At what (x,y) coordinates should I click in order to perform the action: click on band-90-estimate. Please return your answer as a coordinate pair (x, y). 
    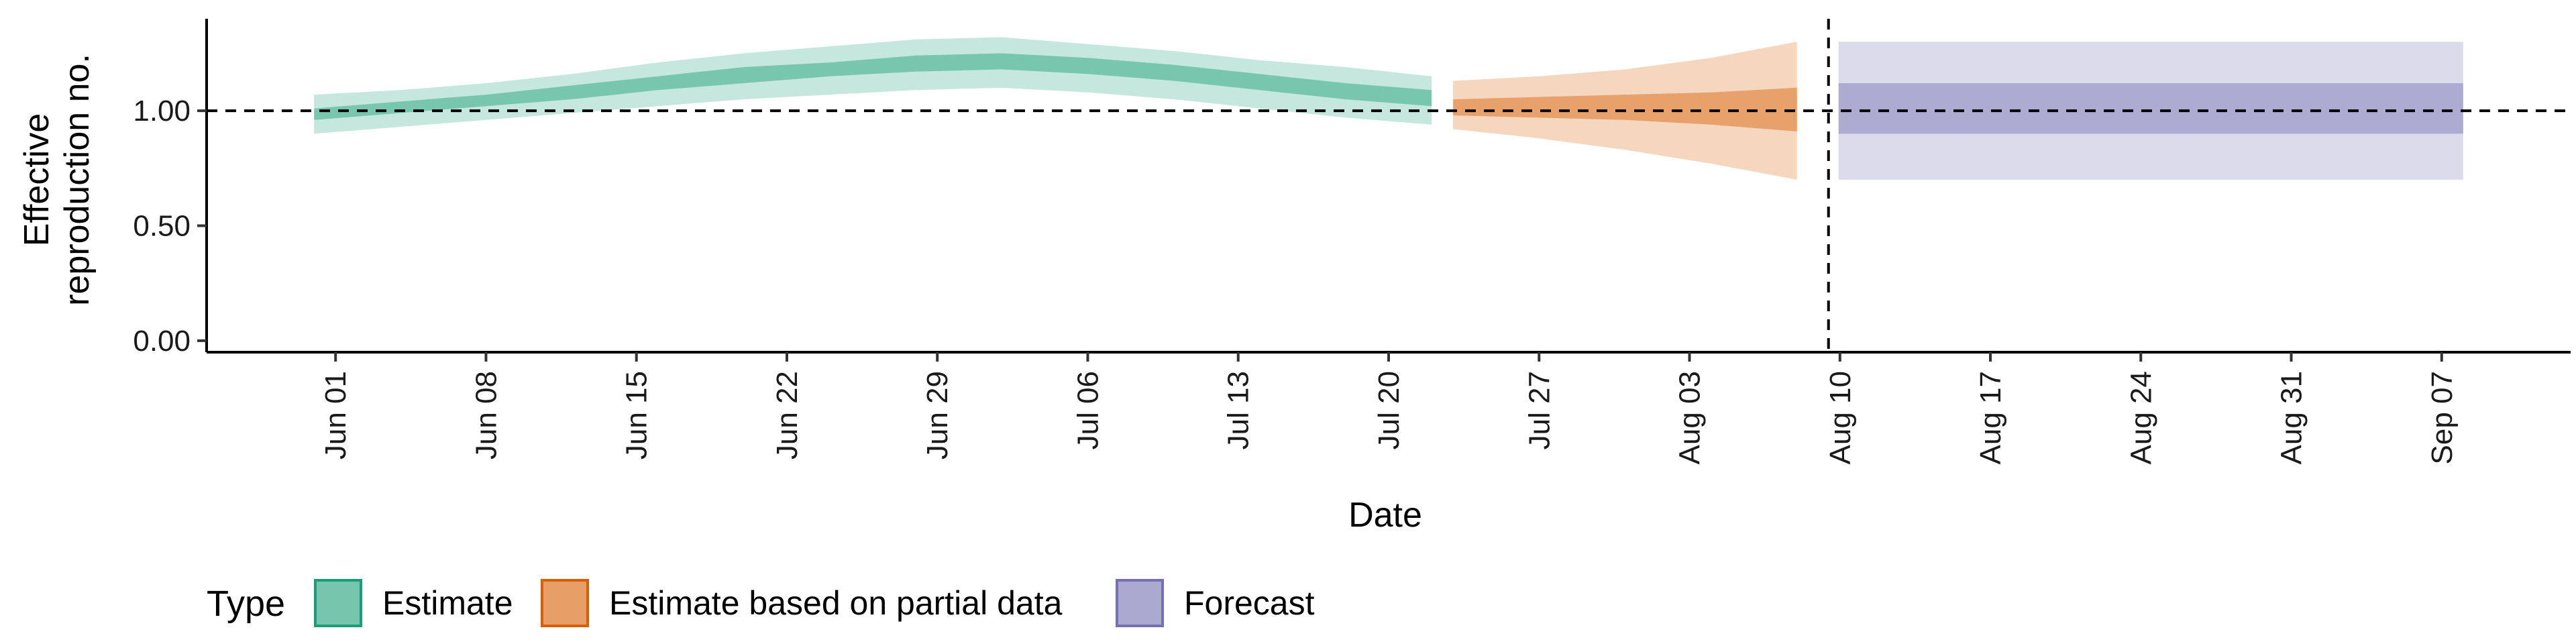
    Looking at the image, I should click on (873, 85).